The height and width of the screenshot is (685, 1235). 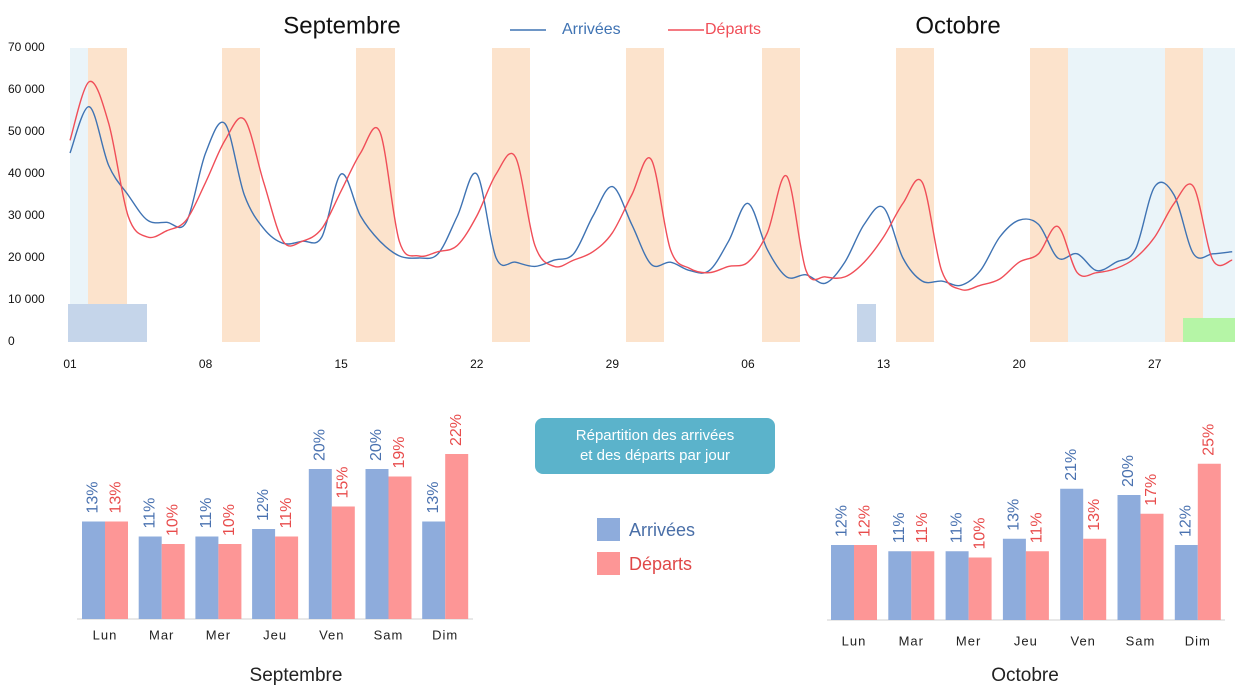 I want to click on x-tick-label: 15, so click(x=342, y=364).